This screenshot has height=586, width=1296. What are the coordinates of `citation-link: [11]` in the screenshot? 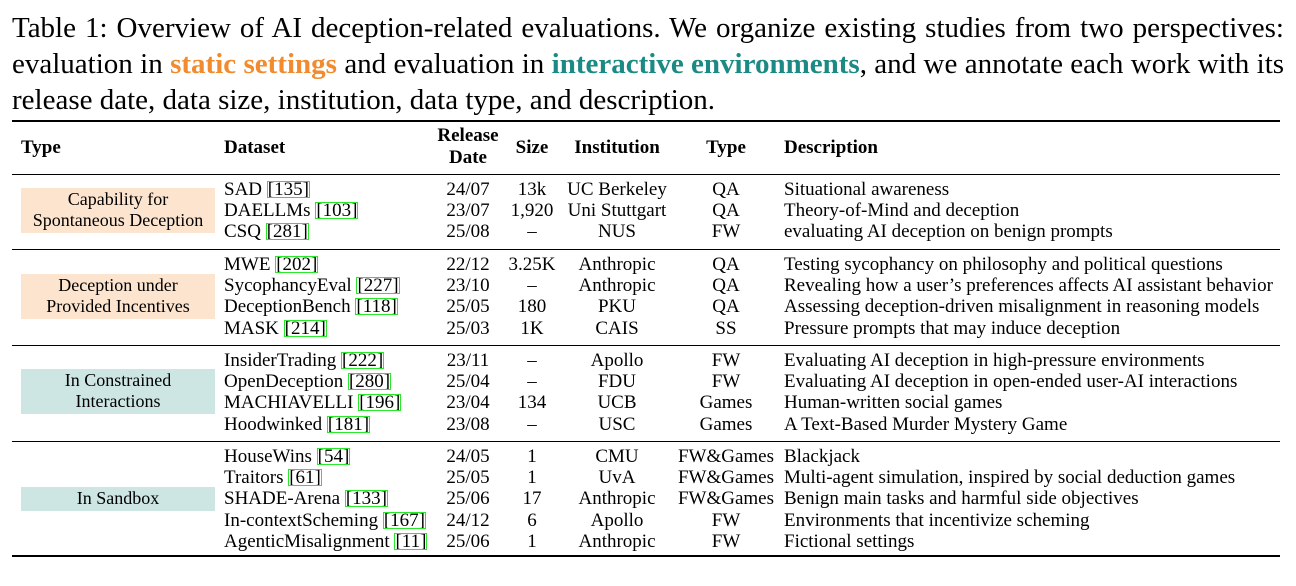 It's located at (411, 541).